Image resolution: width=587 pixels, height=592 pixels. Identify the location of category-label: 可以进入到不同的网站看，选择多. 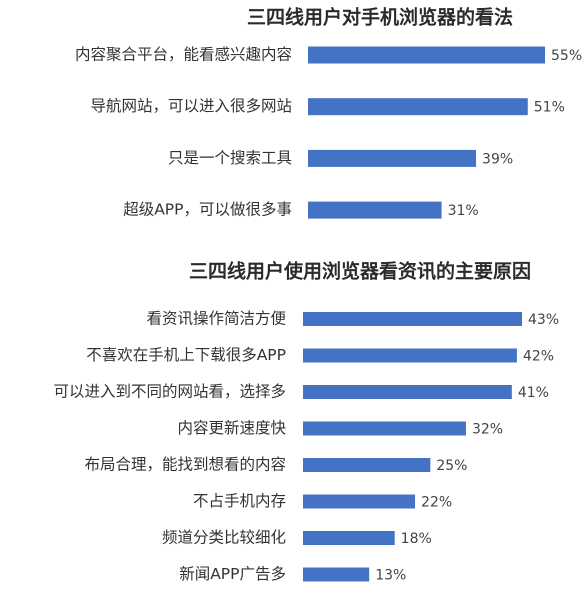
(169, 392).